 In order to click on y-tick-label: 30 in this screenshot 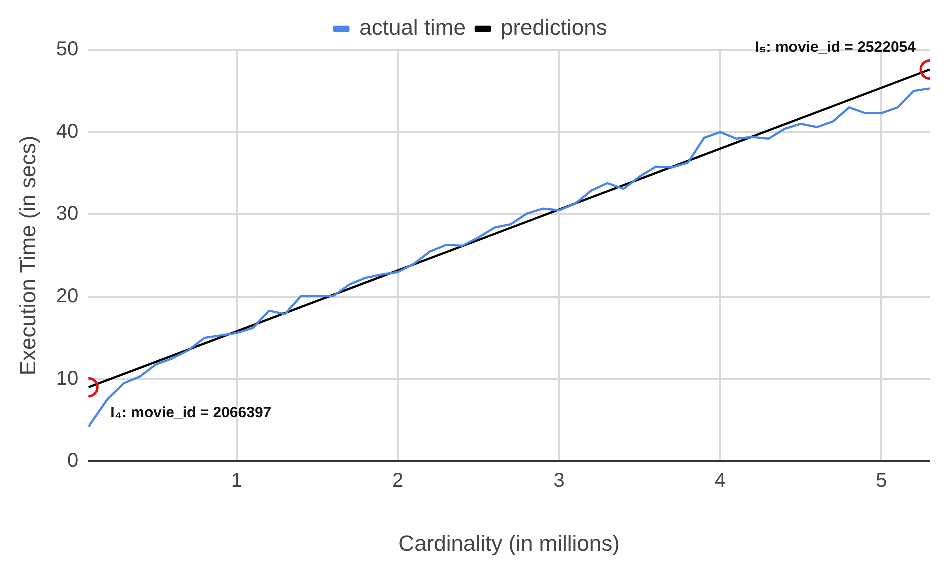, I will do `click(67, 214)`.